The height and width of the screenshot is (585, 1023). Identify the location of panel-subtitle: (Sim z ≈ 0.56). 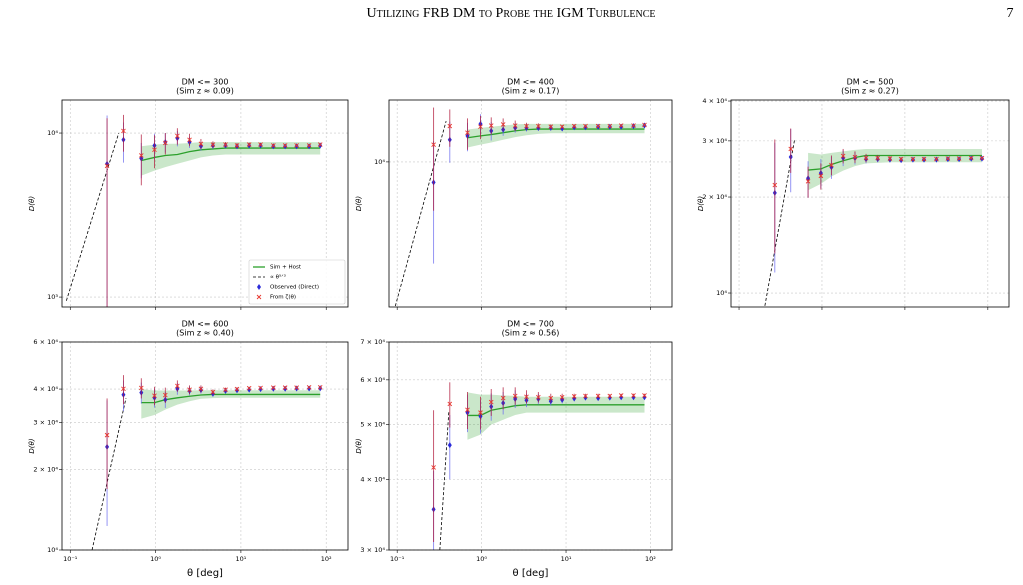
(531, 333).